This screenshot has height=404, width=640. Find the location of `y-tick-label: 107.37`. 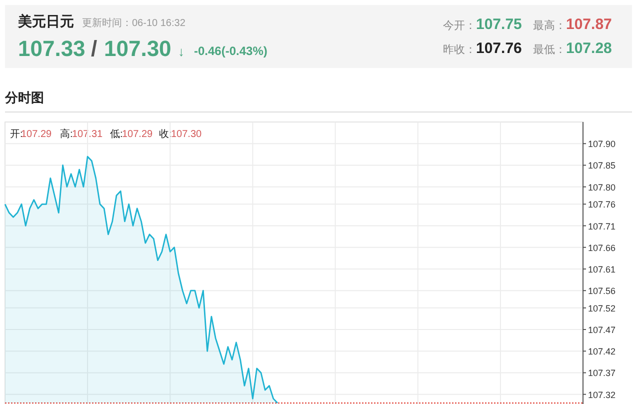

y-tick-label: 107.37 is located at coordinates (602, 373).